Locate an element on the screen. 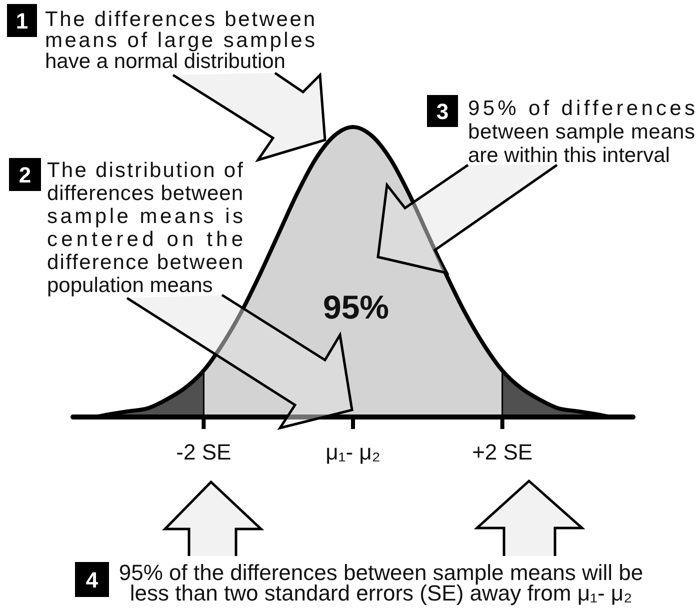 The image size is (698, 608). x-tick-label: -2 SE is located at coordinates (204, 452).